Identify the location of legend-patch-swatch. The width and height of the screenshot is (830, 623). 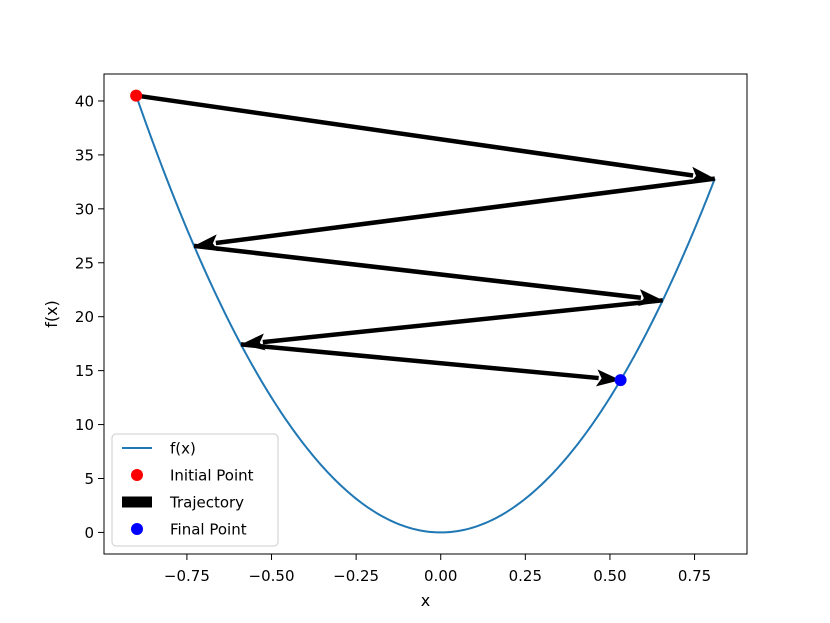
(137, 502).